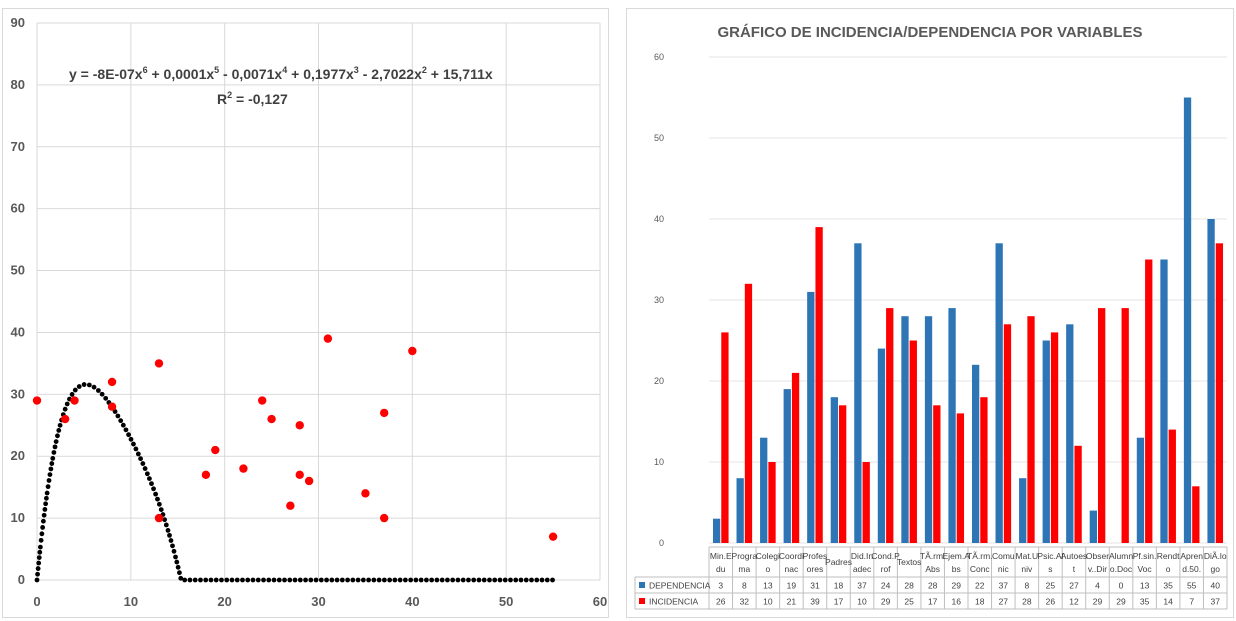 The width and height of the screenshot is (1236, 621). I want to click on y-tick-label: 30, so click(659, 300).